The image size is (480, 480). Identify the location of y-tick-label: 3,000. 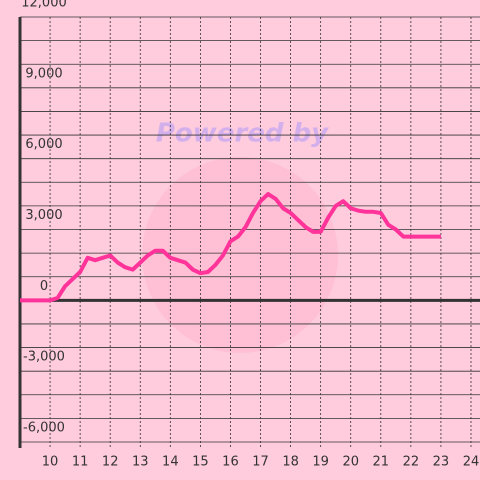
(43, 215).